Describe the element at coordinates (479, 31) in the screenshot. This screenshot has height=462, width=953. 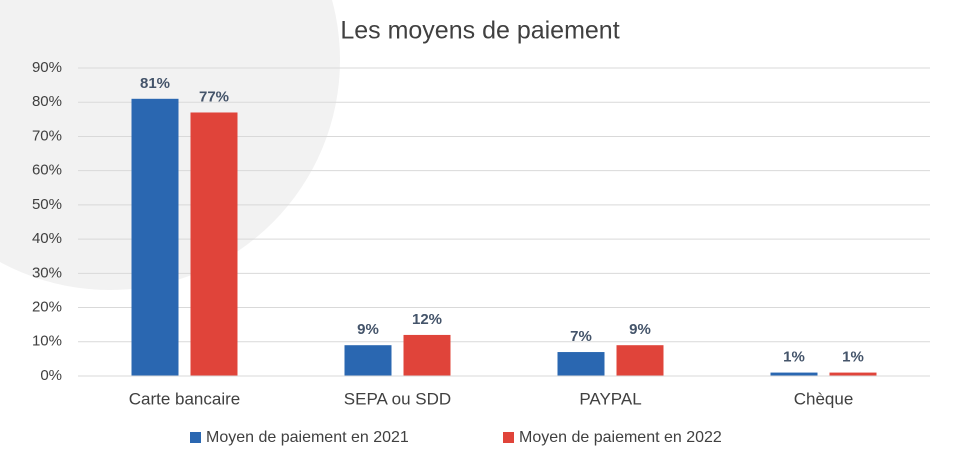
I see `chart-title: Les moyens de paiement` at that location.